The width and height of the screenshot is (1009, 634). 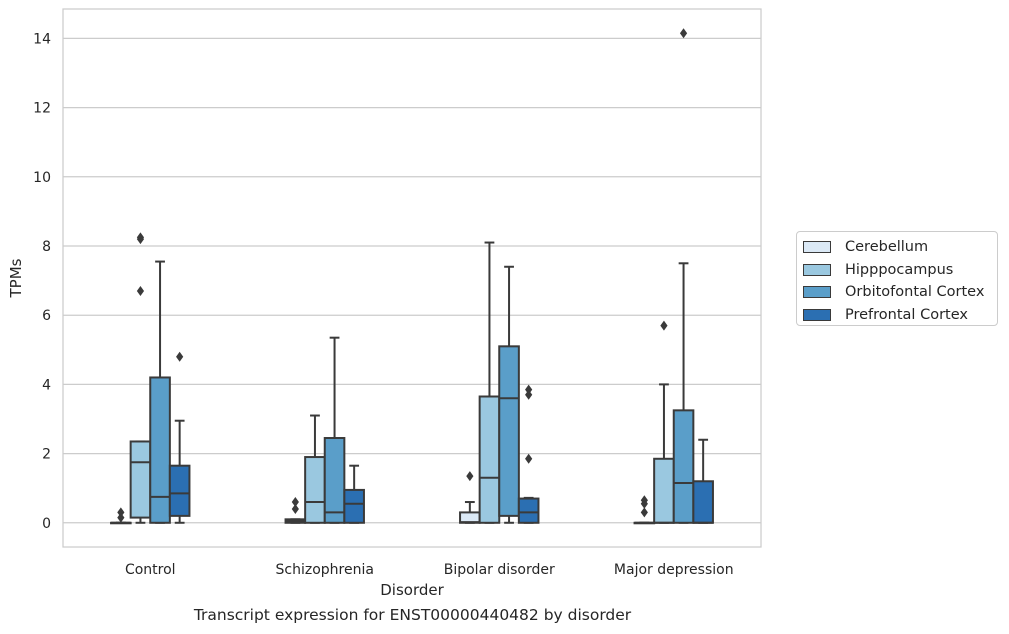 What do you see at coordinates (489, 459) in the screenshot?
I see `box-body-hipppocampus-bipolar-disorder` at bounding box center [489, 459].